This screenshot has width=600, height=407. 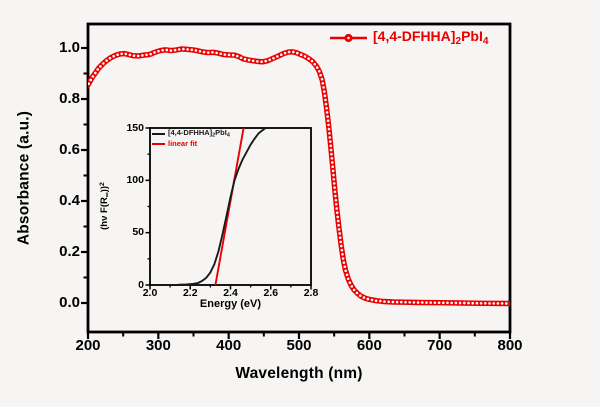 What do you see at coordinates (199, 133) in the screenshot?
I see `inset-legend-sample-label: [4,4-DFHHA]2PbI4` at bounding box center [199, 133].